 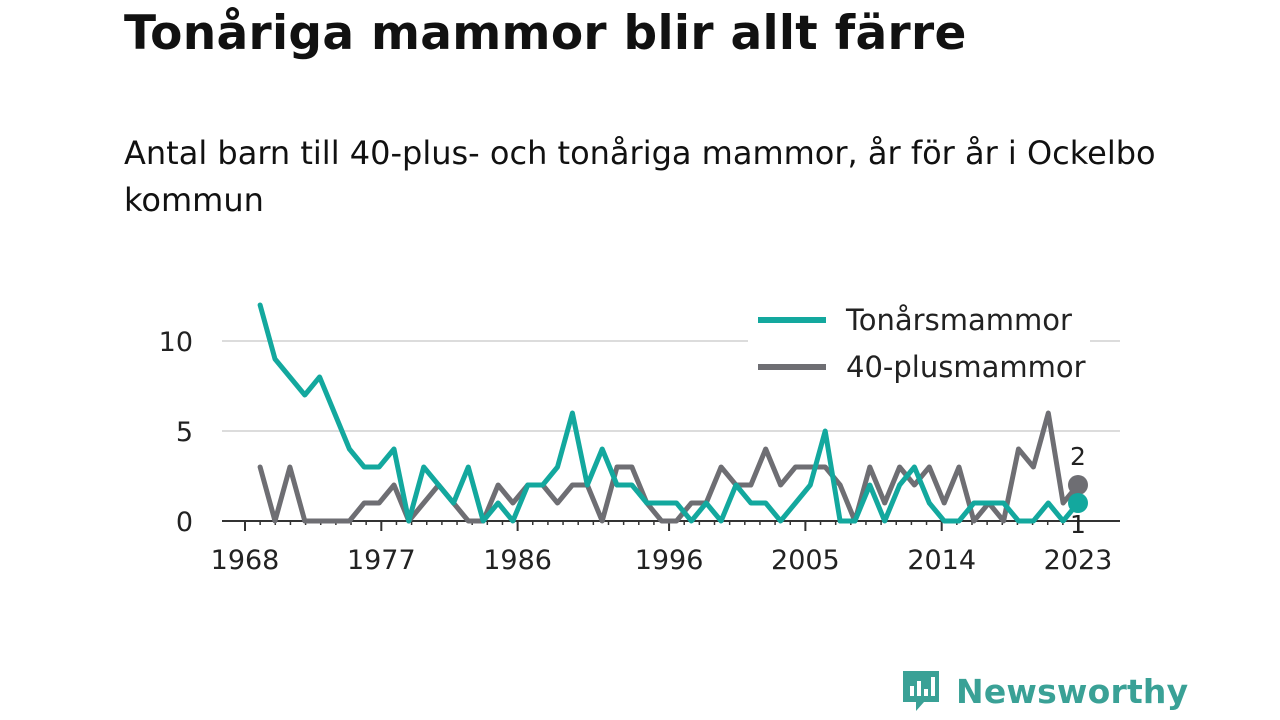 What do you see at coordinates (1078, 524) in the screenshot?
I see `end-label-tonarsmammor: 1` at bounding box center [1078, 524].